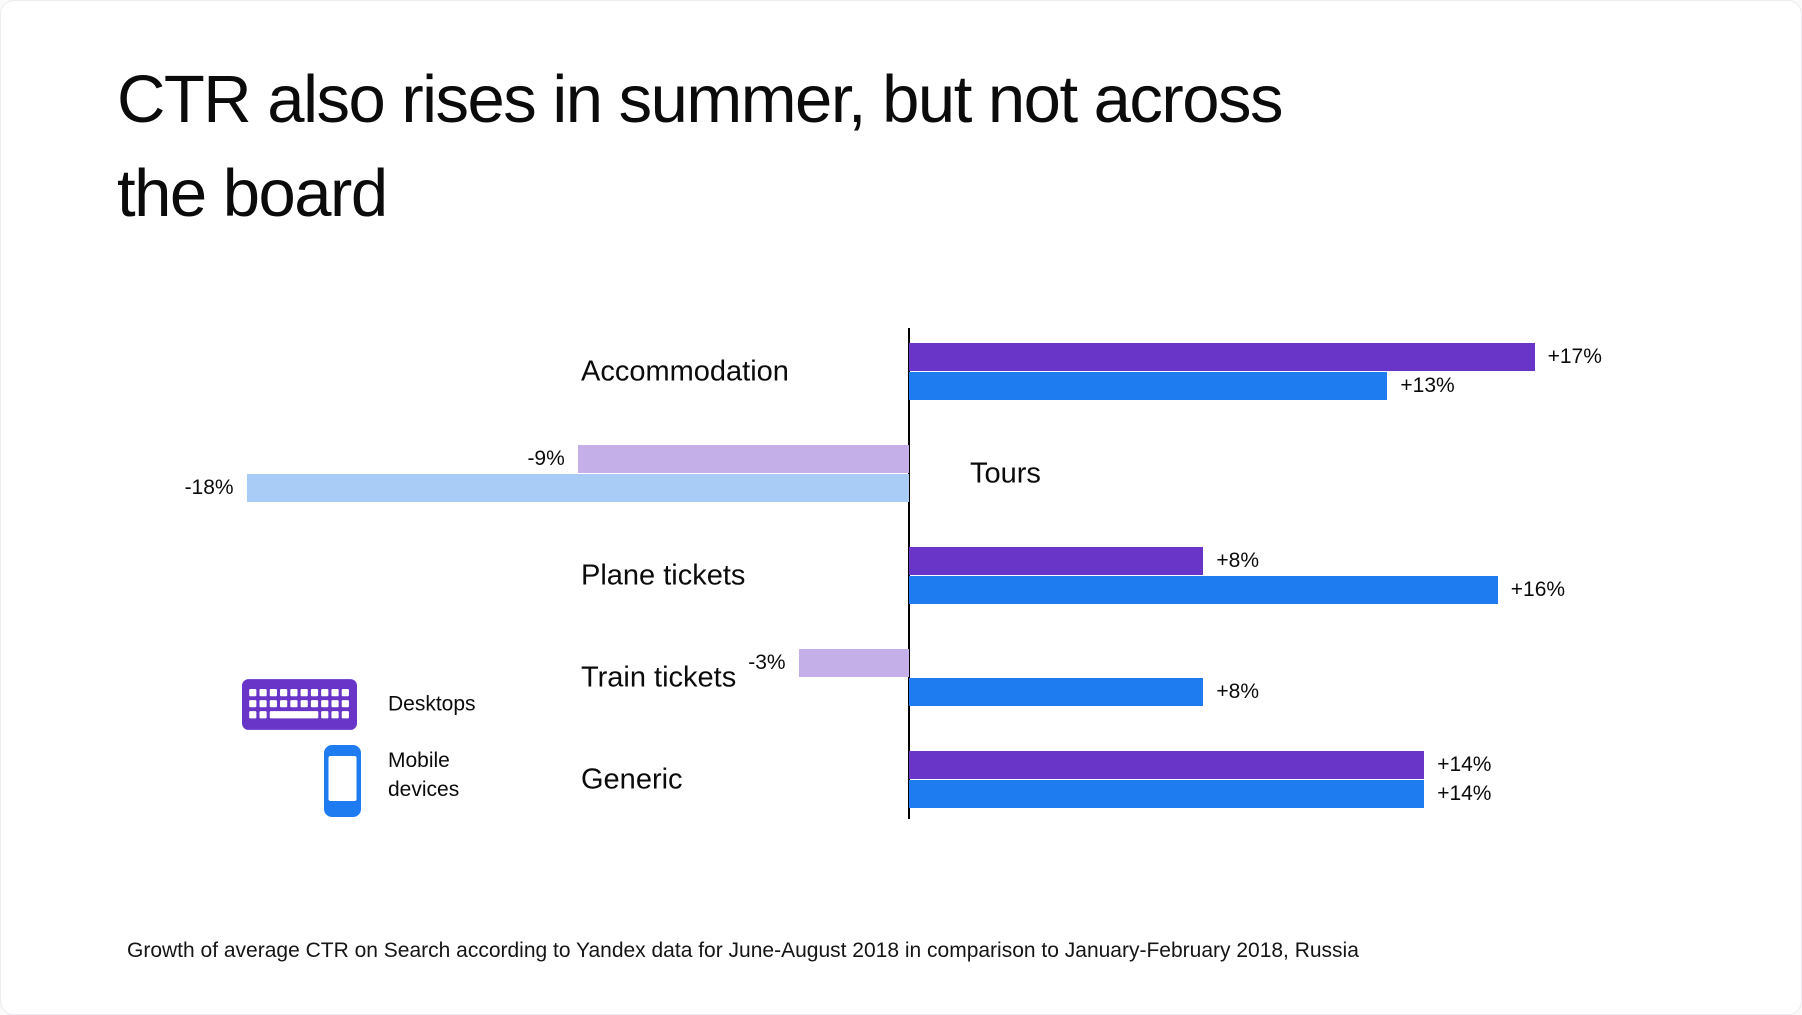 The height and width of the screenshot is (1015, 1802). Describe the element at coordinates (1464, 793) in the screenshot. I see `value-label-mobile-devices-generic: +14%` at that location.